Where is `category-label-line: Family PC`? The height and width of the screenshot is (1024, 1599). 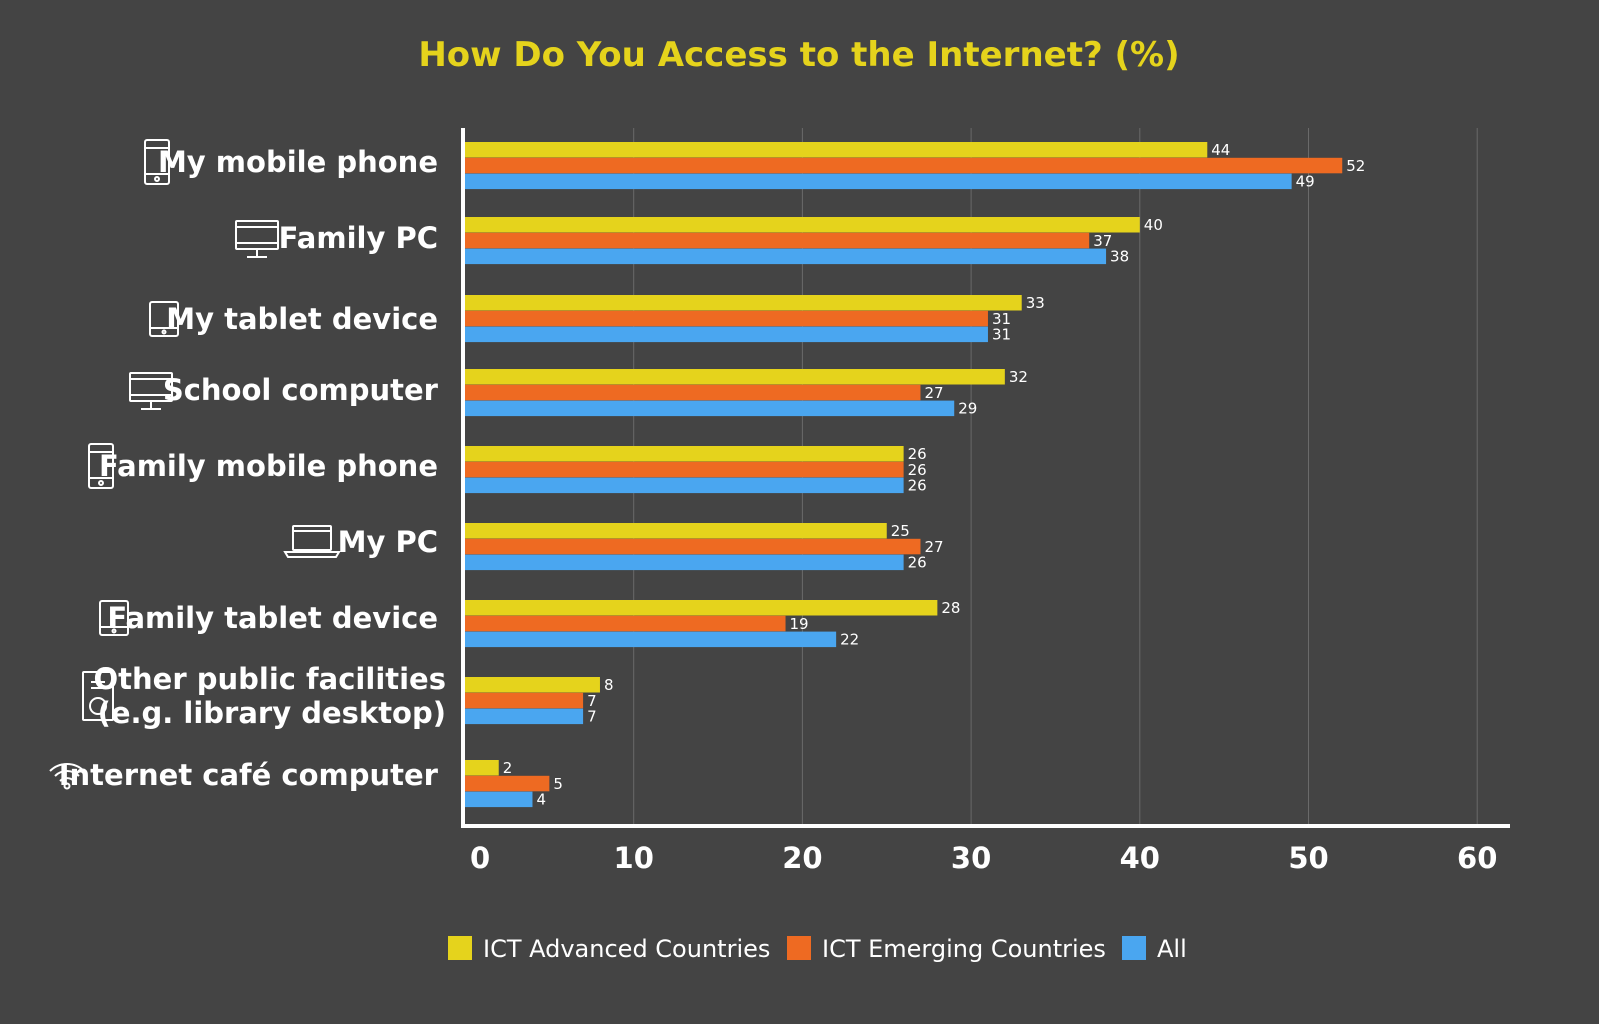 category-label-line: Family PC is located at coordinates (358, 238).